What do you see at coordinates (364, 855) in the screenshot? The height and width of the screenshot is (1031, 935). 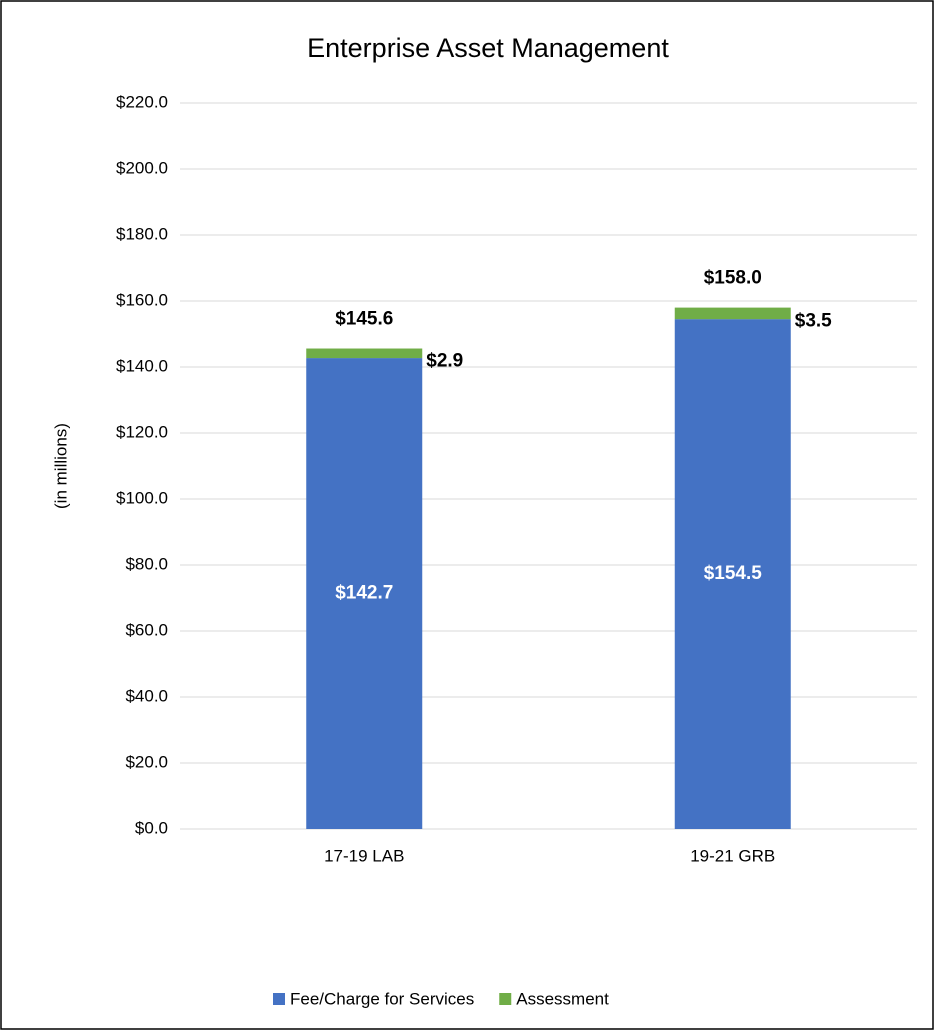 I see `x-tick-label: 17-19 LAB` at bounding box center [364, 855].